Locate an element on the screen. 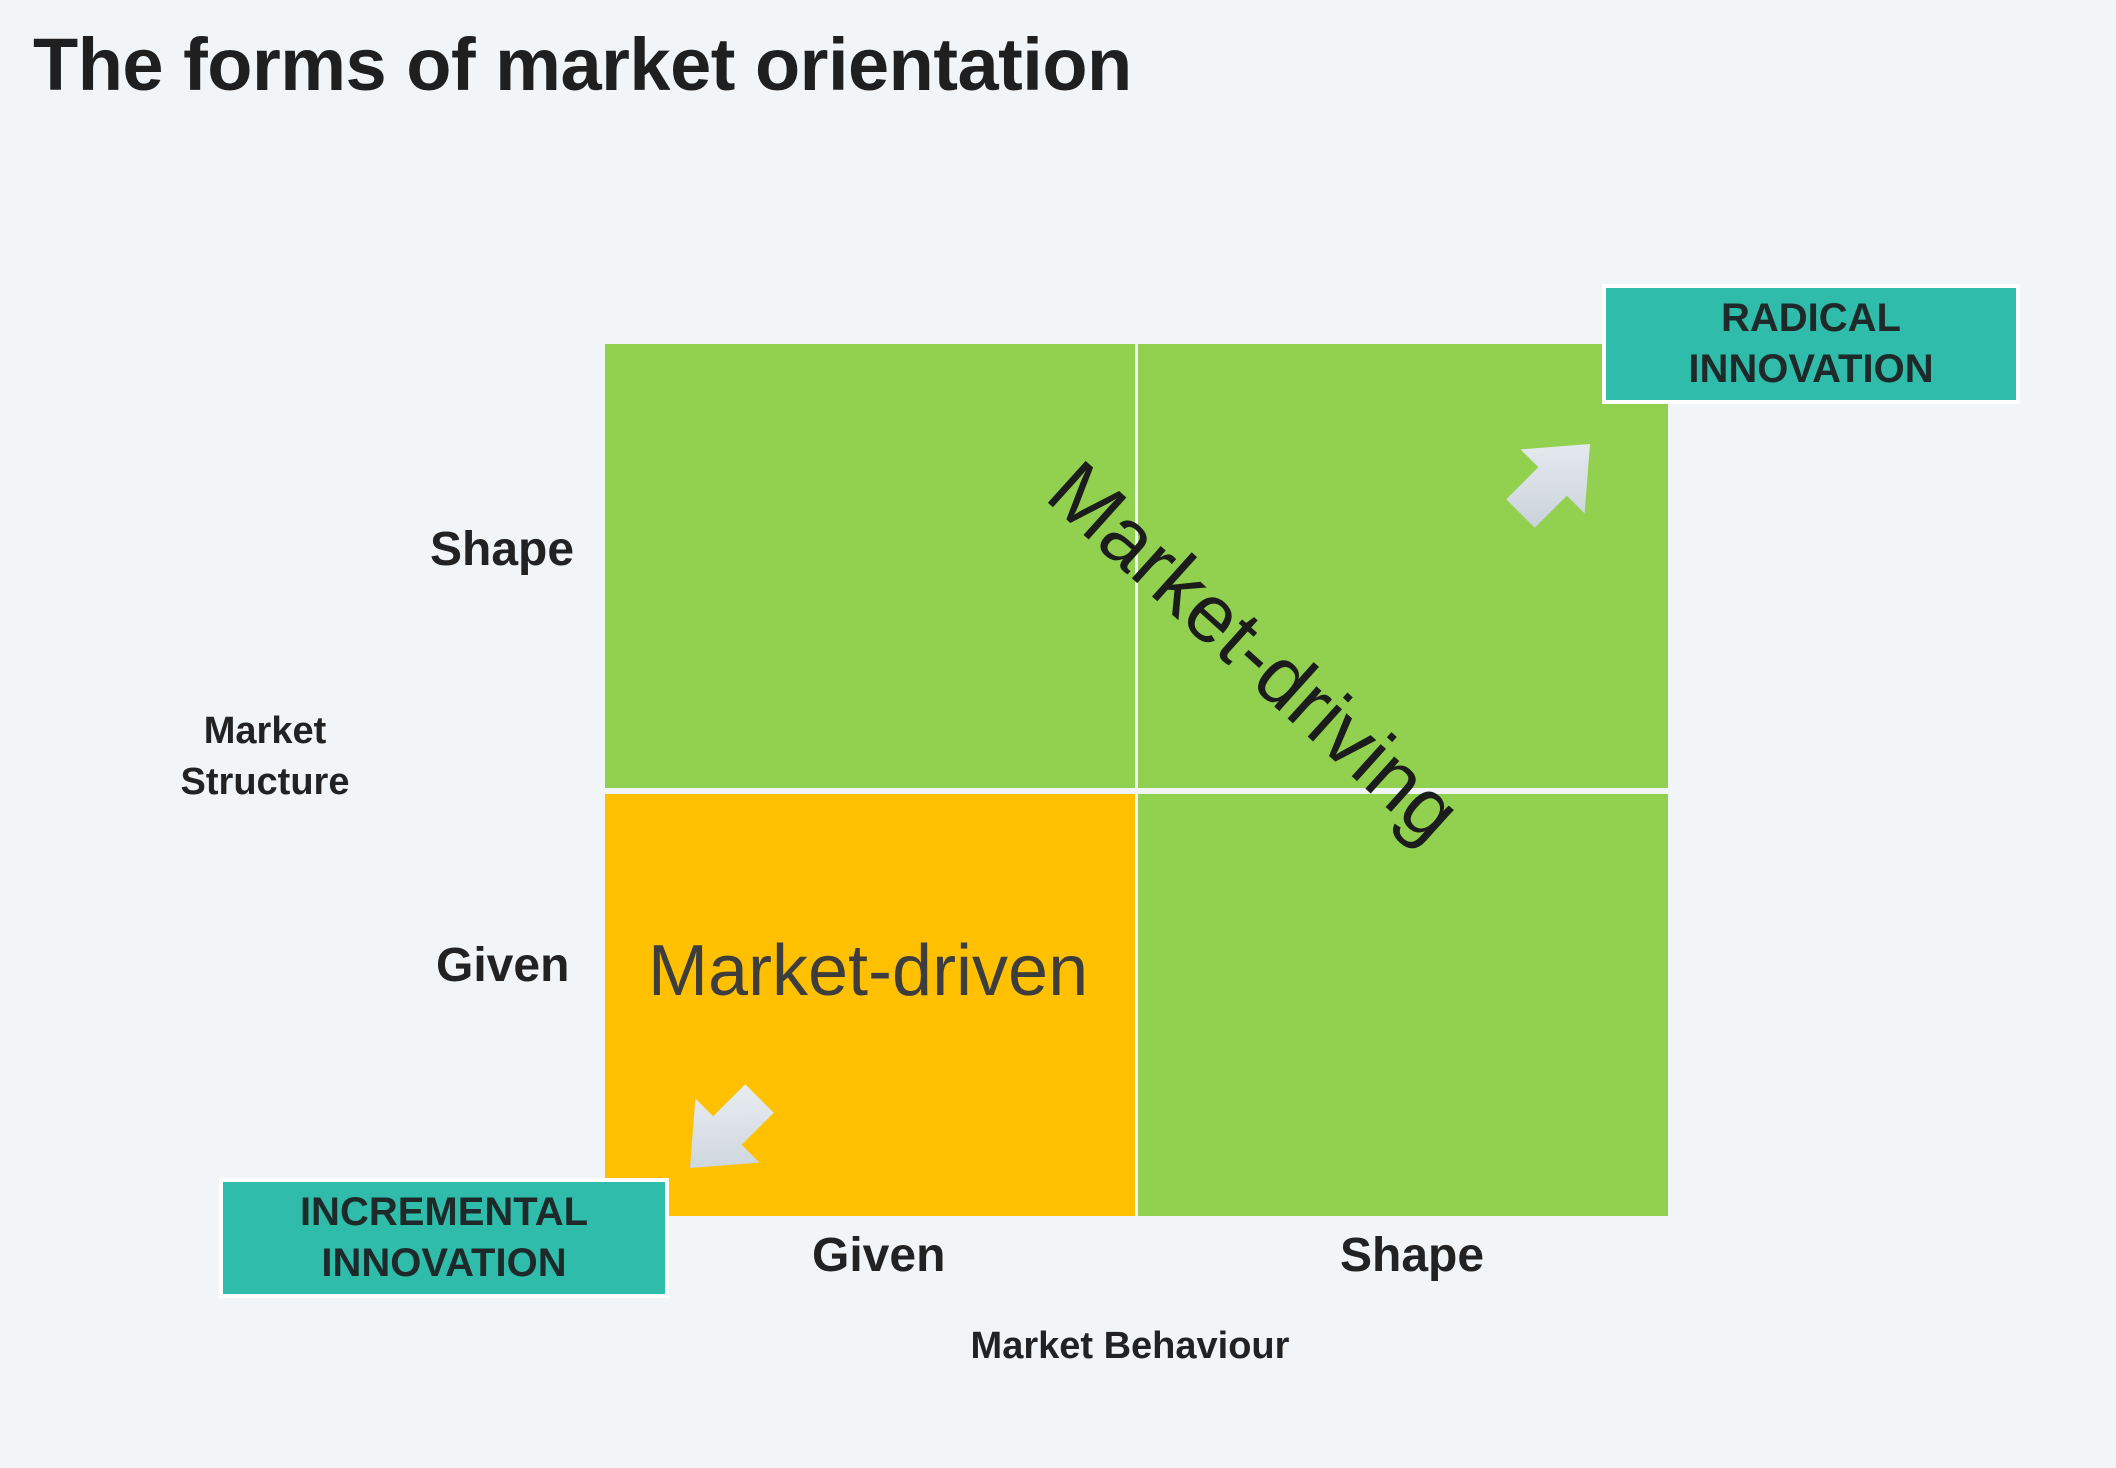 This screenshot has height=1468, width=2116. x-tick-given: Given is located at coordinates (879, 1255).